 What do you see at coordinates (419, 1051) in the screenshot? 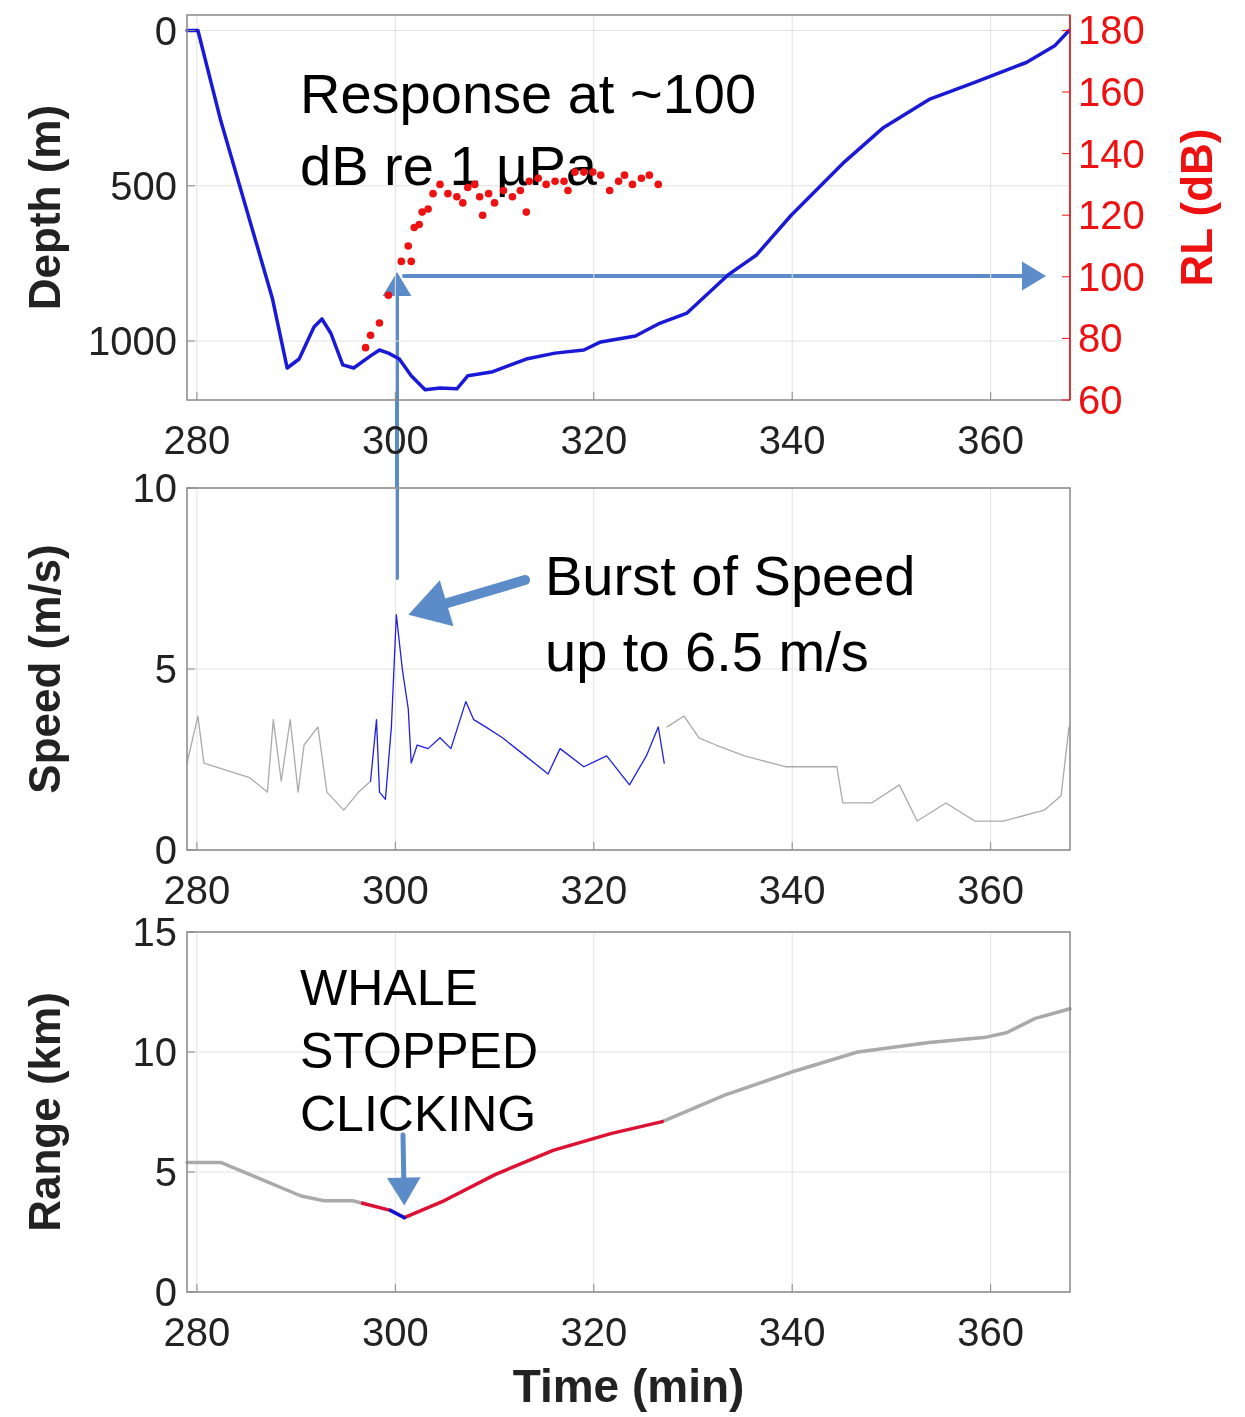
I see `annotation: WHALE STOPPED CLICKING` at bounding box center [419, 1051].